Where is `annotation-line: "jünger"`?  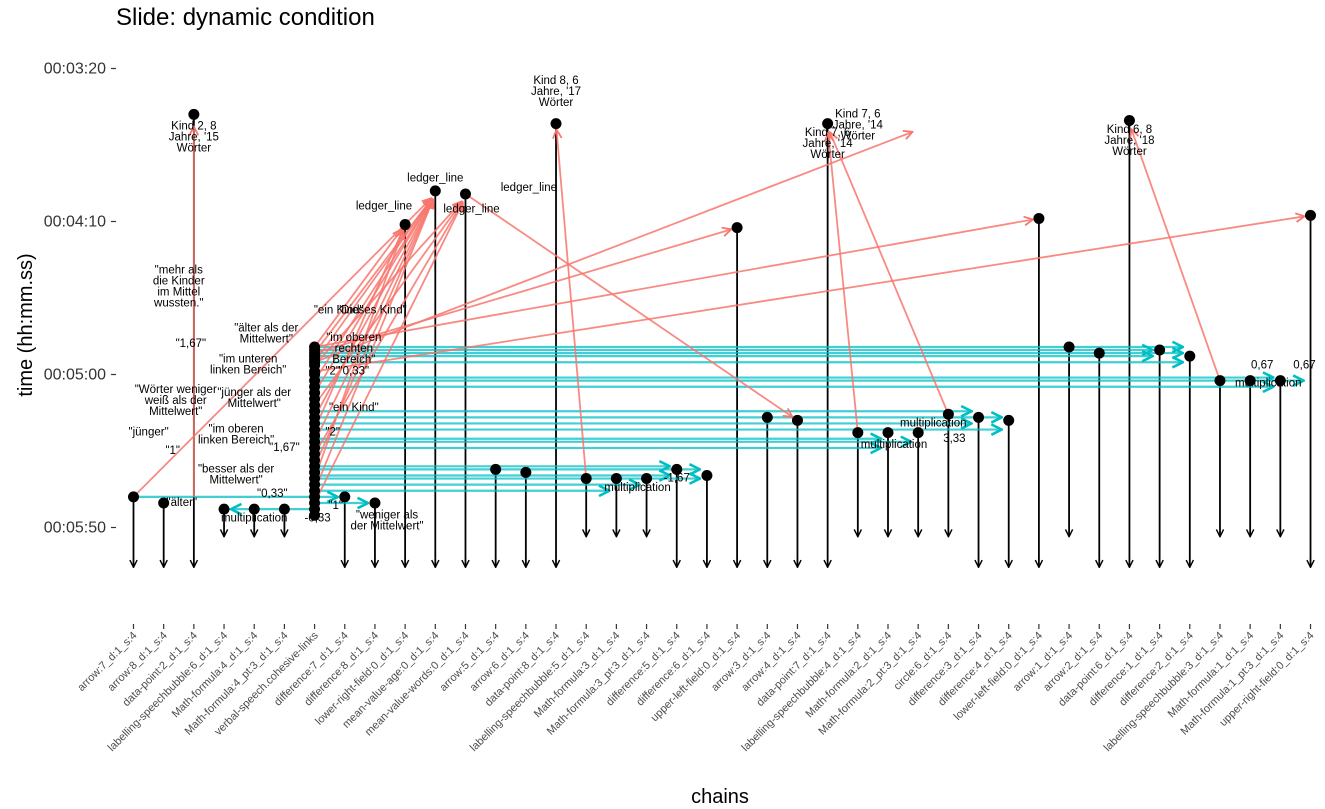 annotation-line: "jünger" is located at coordinates (149, 433).